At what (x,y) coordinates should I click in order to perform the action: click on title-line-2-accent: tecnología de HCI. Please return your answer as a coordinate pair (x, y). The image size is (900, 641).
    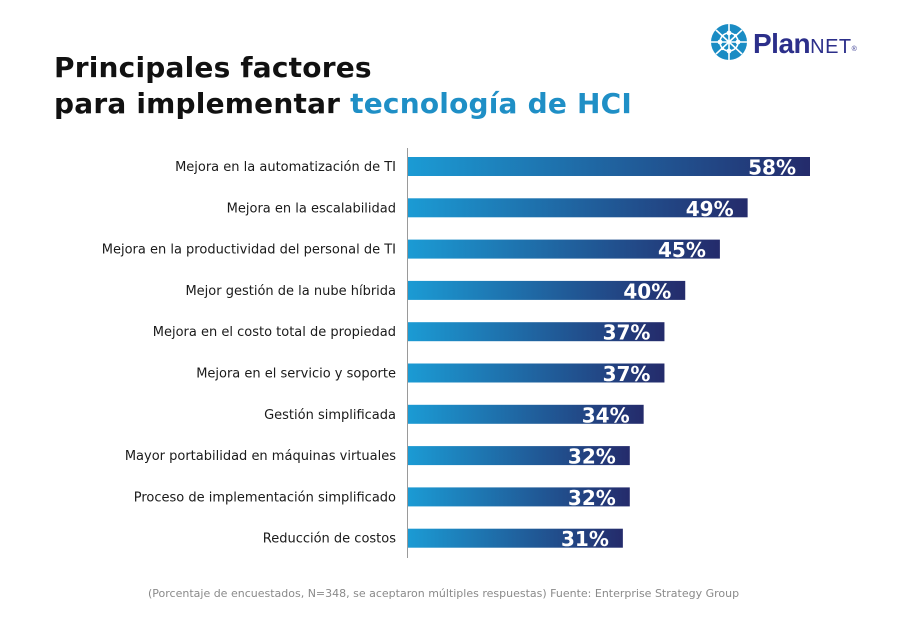
    Looking at the image, I should click on (491, 103).